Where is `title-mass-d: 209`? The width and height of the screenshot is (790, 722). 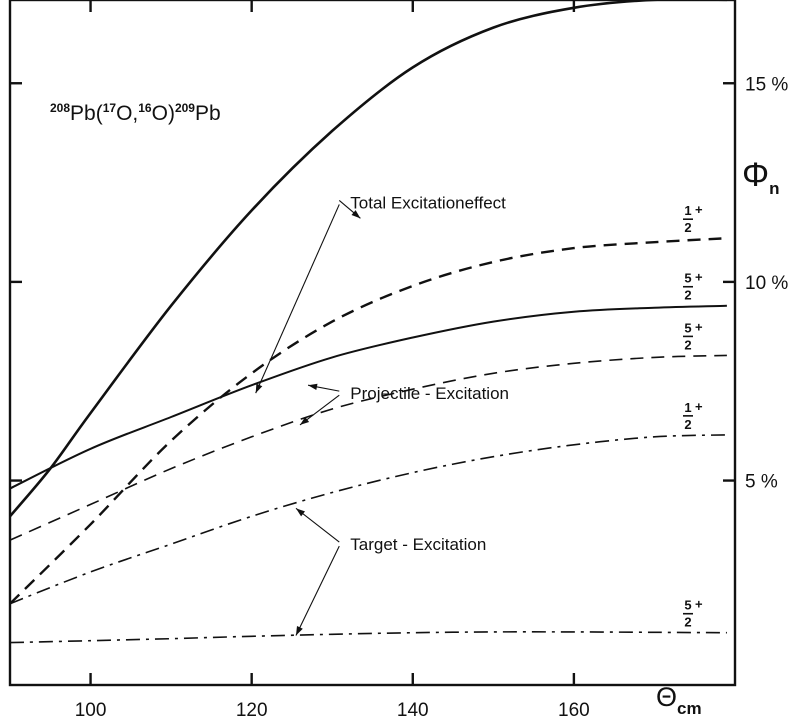 title-mass-d: 209 is located at coordinates (185, 108).